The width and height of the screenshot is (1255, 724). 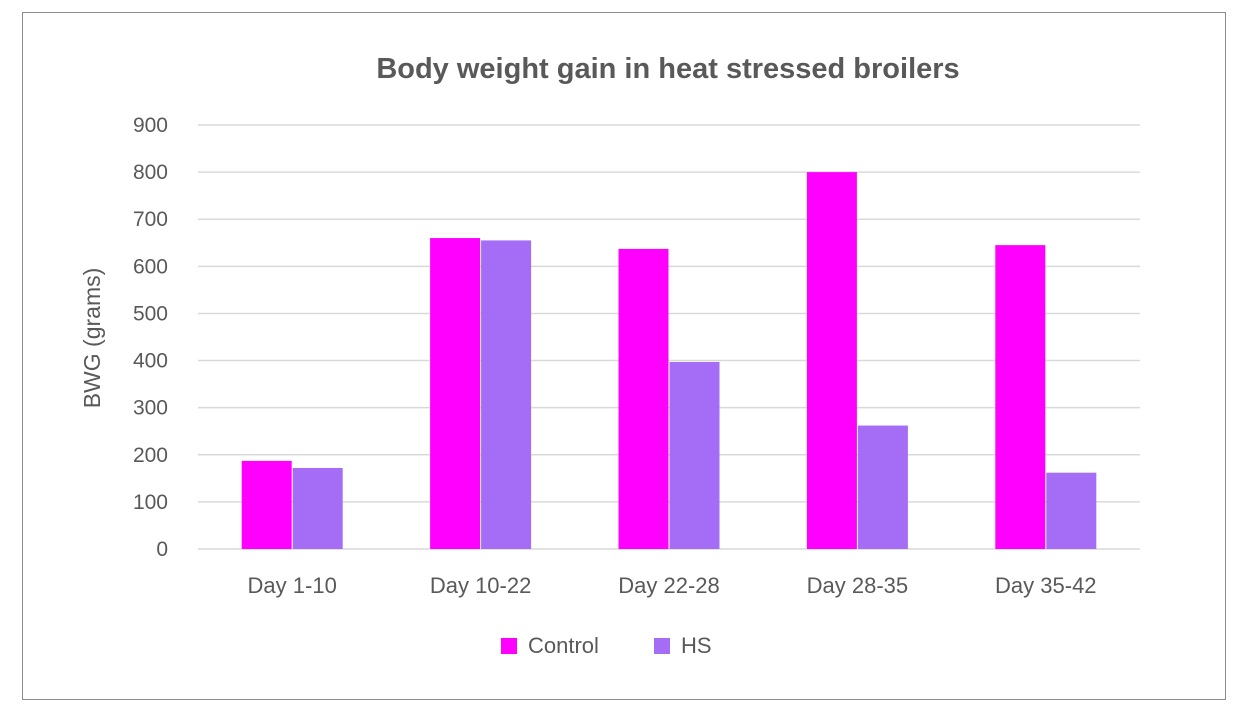 What do you see at coordinates (150, 455) in the screenshot?
I see `y-tick-label: 200` at bounding box center [150, 455].